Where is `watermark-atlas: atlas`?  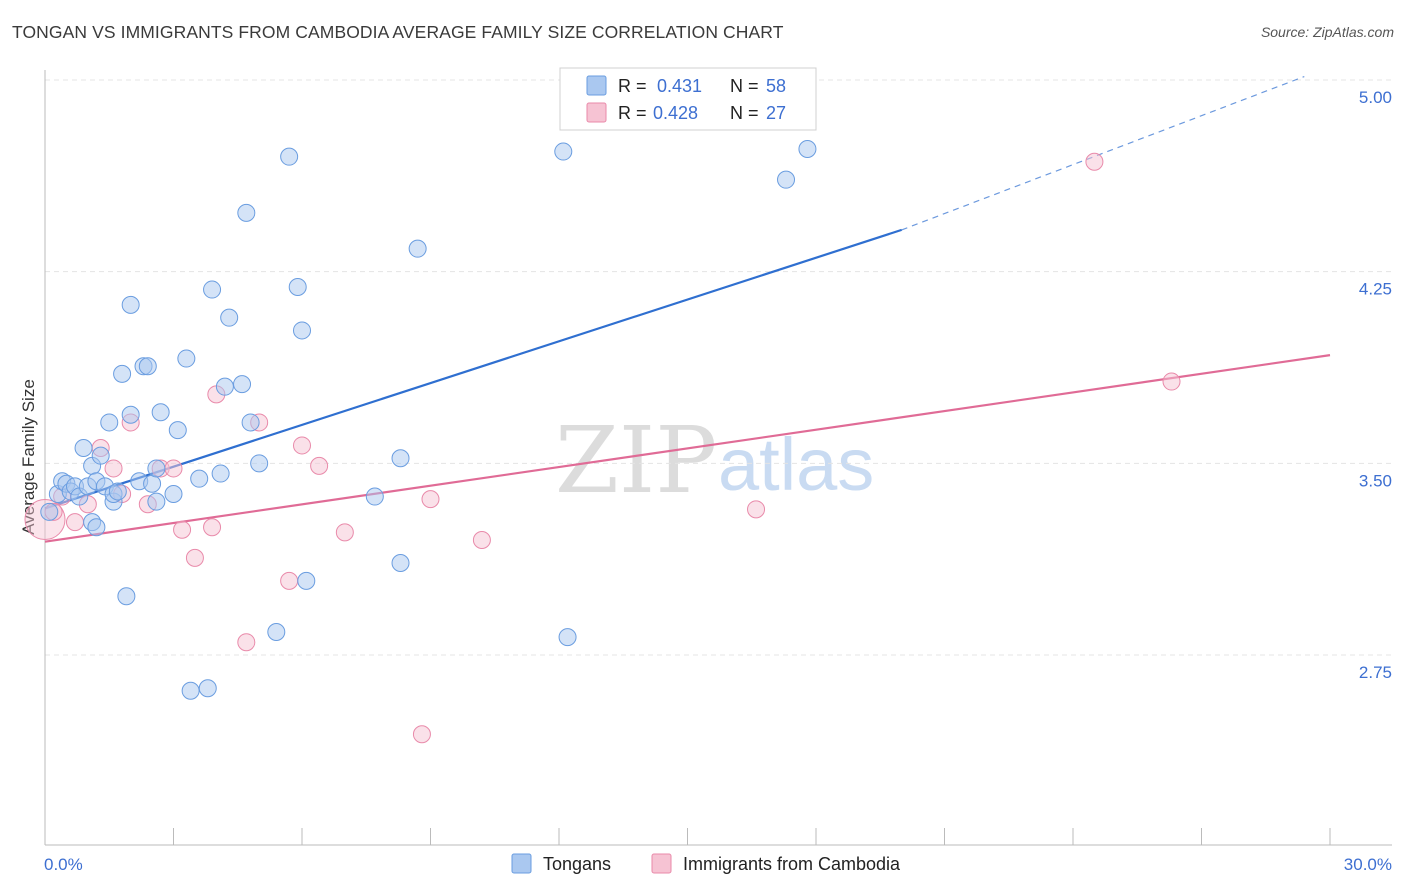 watermark-atlas: atlas is located at coordinates (796, 464).